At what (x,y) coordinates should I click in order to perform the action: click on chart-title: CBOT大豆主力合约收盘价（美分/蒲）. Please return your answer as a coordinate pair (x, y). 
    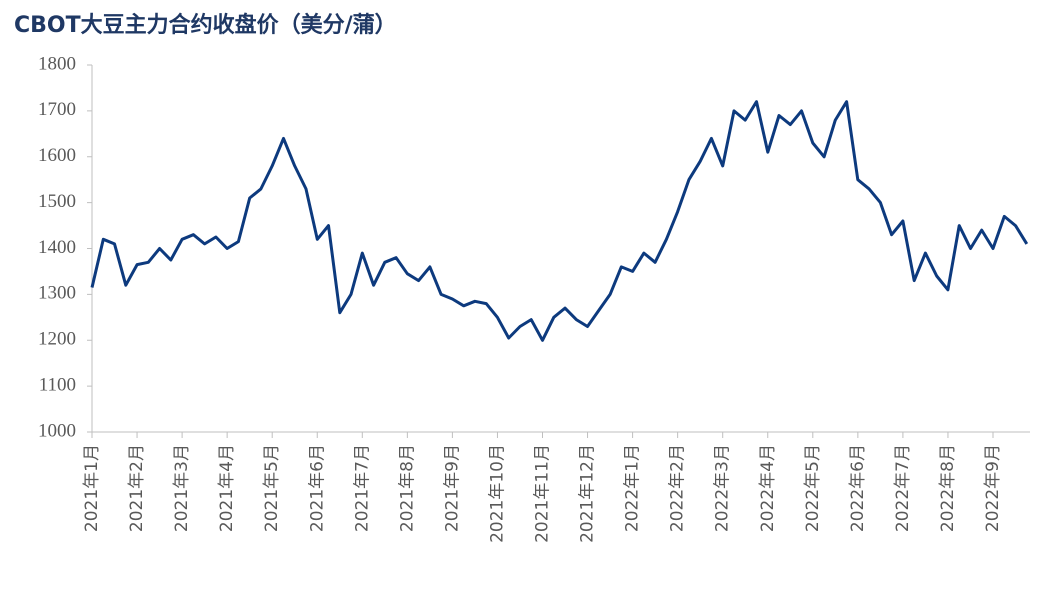
    Looking at the image, I should click on (205, 25).